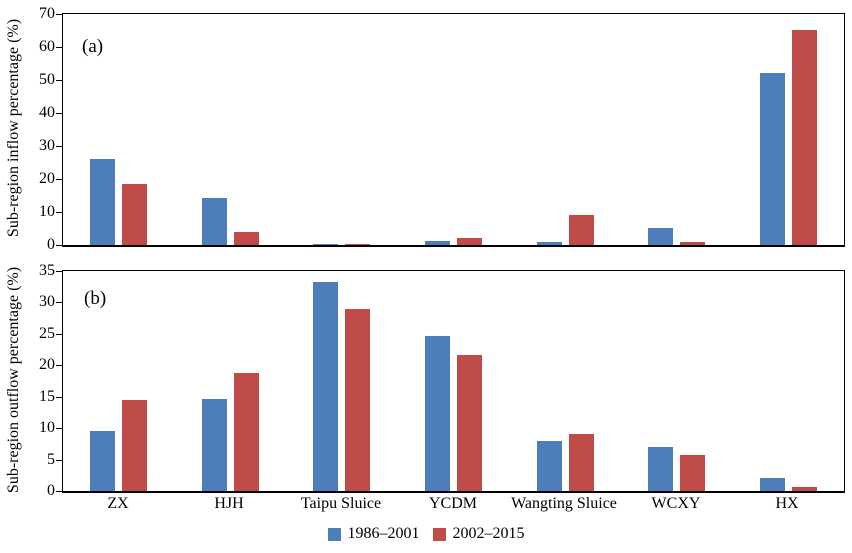  Describe the element at coordinates (95, 298) in the screenshot. I see `panel-b-label: (b)` at that location.